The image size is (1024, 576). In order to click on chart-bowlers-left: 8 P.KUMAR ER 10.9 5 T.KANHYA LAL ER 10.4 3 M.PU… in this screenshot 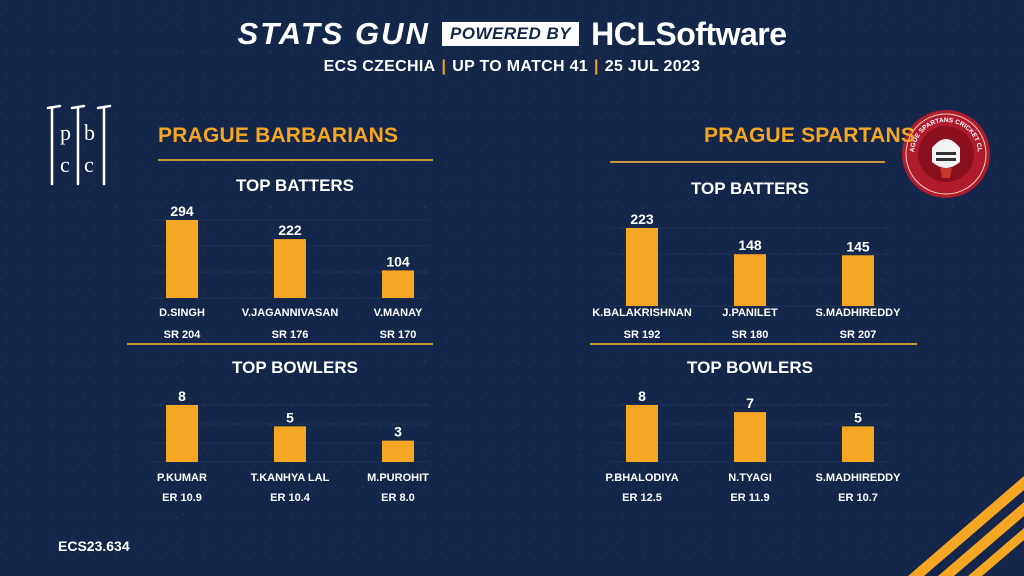, I will do `click(280, 467)`.